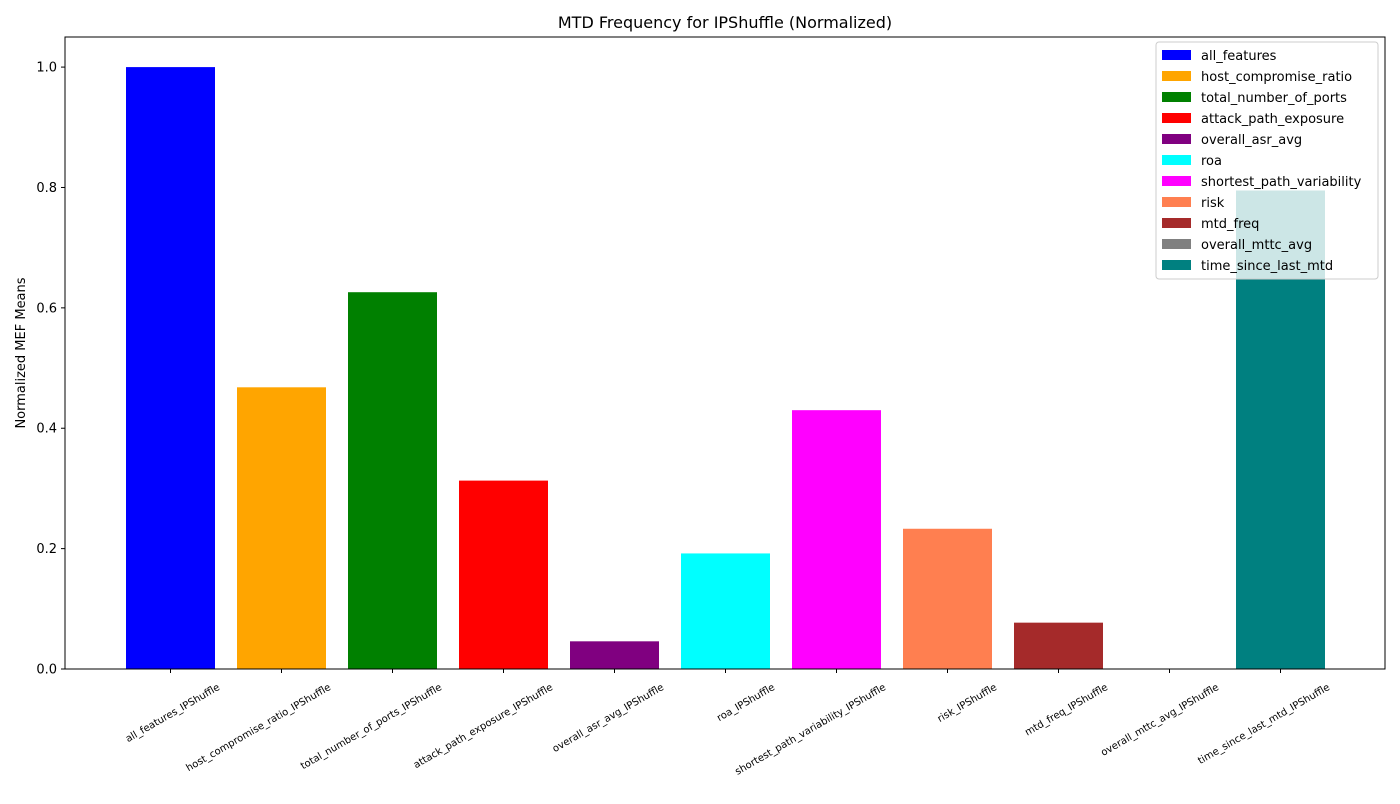 This screenshot has width=1400, height=804. Describe the element at coordinates (1213, 203) in the screenshot. I see `legend-label: risk` at that location.